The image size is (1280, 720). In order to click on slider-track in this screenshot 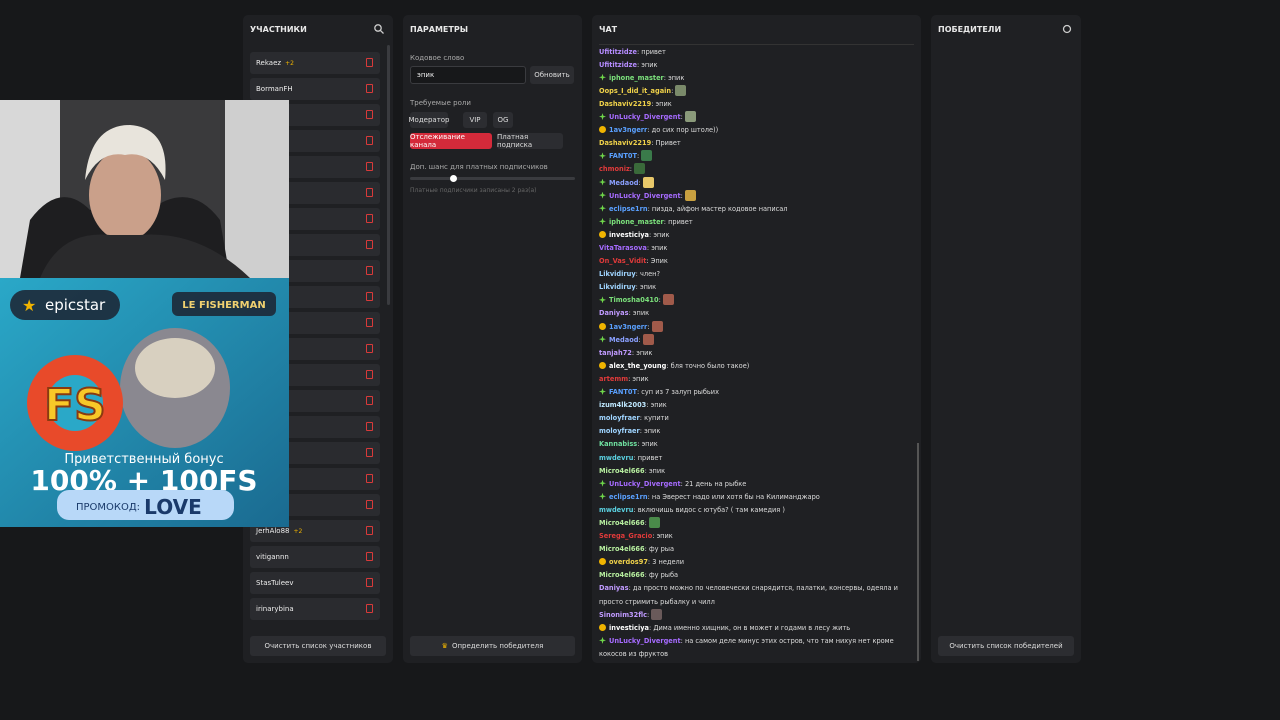, I will do `click(492, 178)`.